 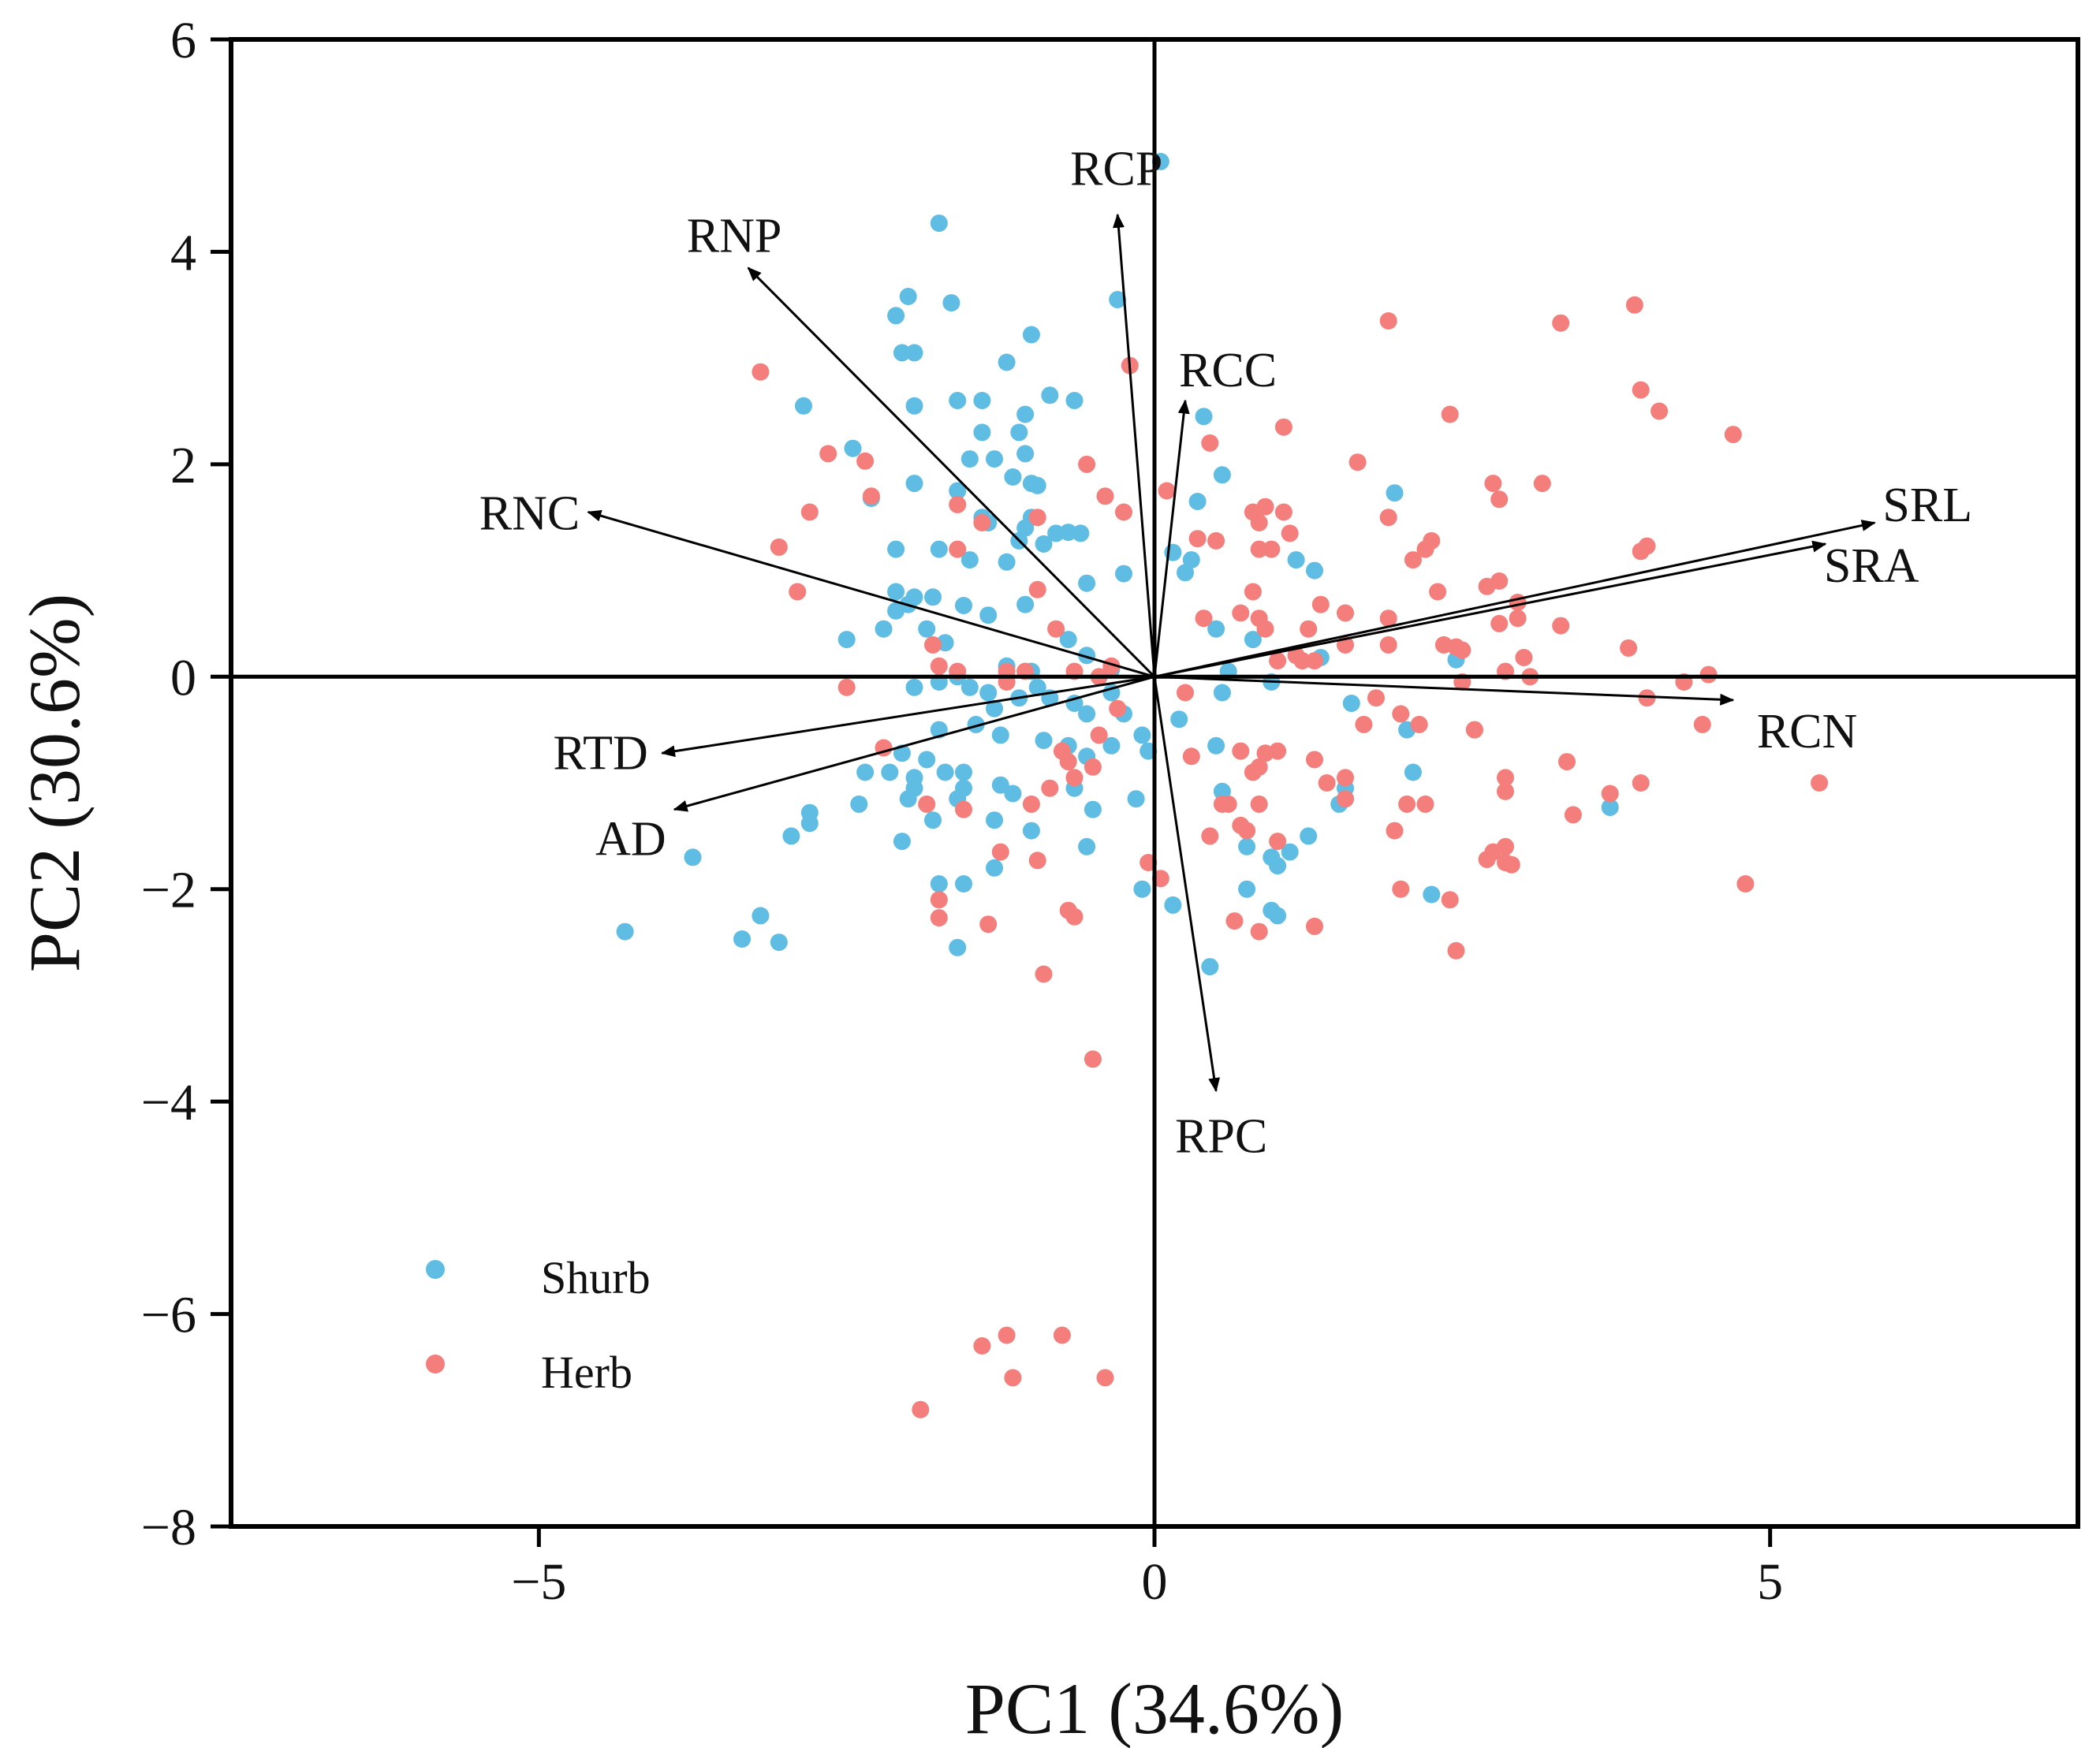 I want to click on loading-label-srl: SRL, so click(x=1927, y=505).